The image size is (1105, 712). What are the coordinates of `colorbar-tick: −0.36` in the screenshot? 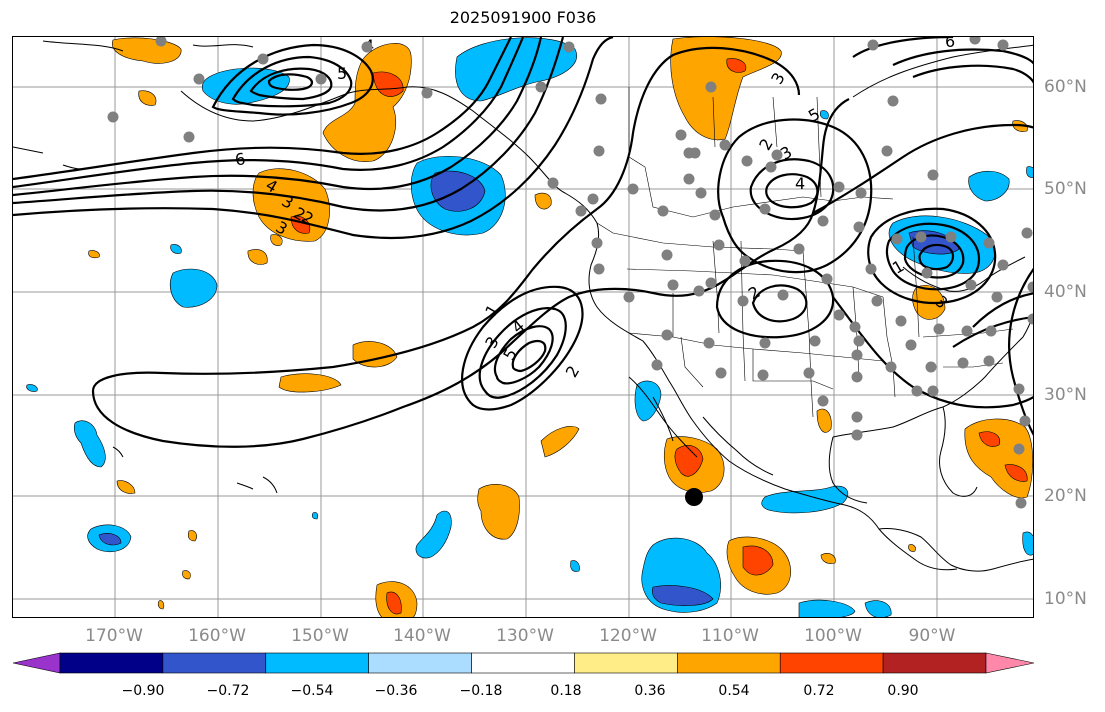 It's located at (396, 691).